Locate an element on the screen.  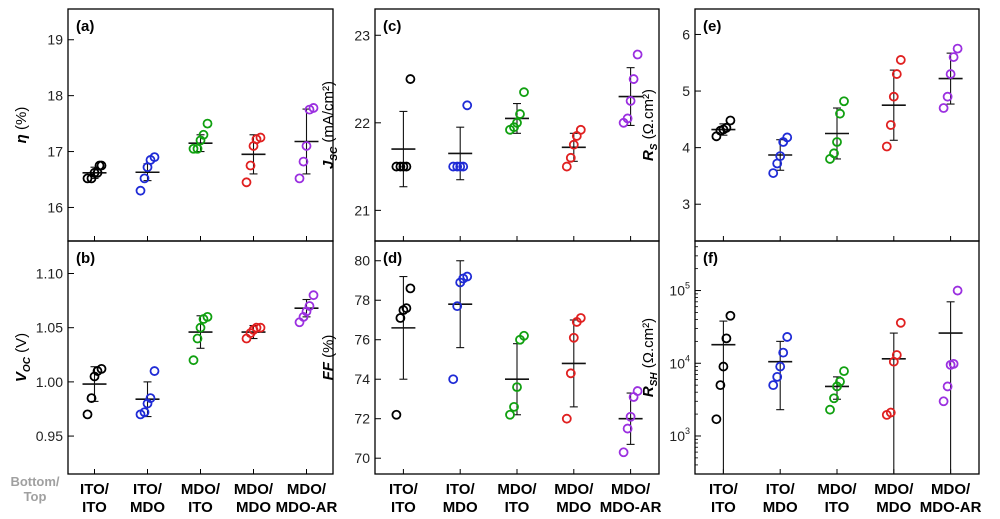
panel-label-f: (f) is located at coordinates (710, 258).